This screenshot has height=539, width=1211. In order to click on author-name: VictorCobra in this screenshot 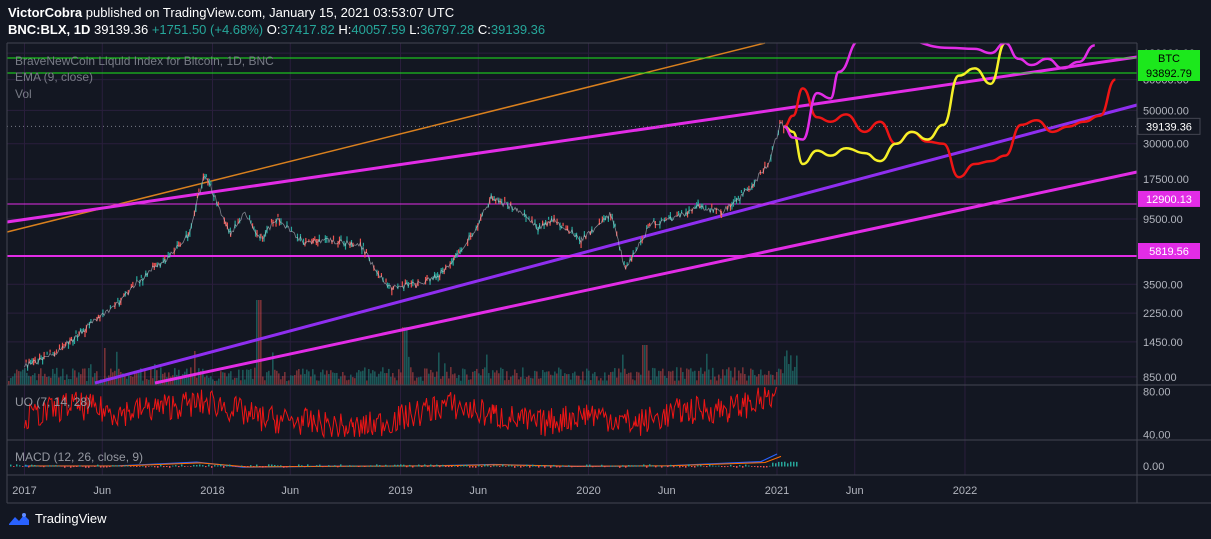, I will do `click(45, 12)`.